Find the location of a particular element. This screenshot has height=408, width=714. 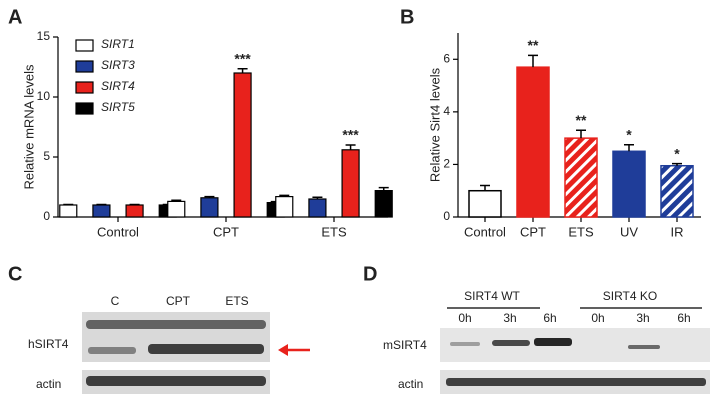

lane-label: ETS is located at coordinates (236, 301).